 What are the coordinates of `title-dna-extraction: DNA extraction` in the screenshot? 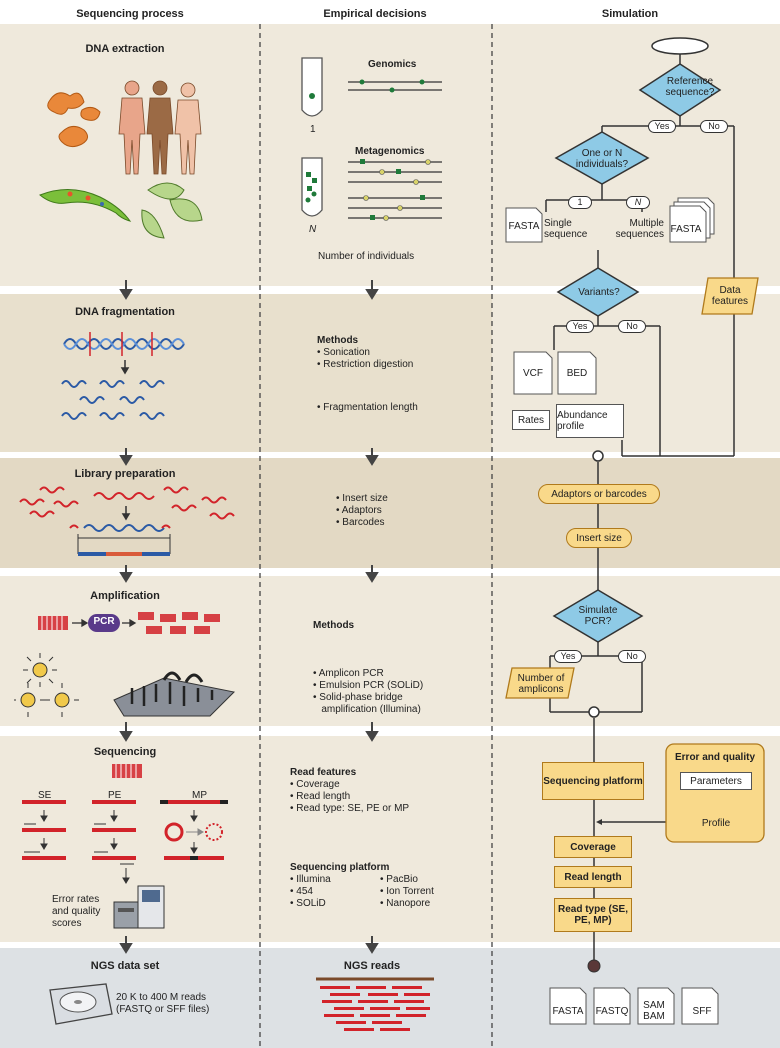 It's located at (125, 49).